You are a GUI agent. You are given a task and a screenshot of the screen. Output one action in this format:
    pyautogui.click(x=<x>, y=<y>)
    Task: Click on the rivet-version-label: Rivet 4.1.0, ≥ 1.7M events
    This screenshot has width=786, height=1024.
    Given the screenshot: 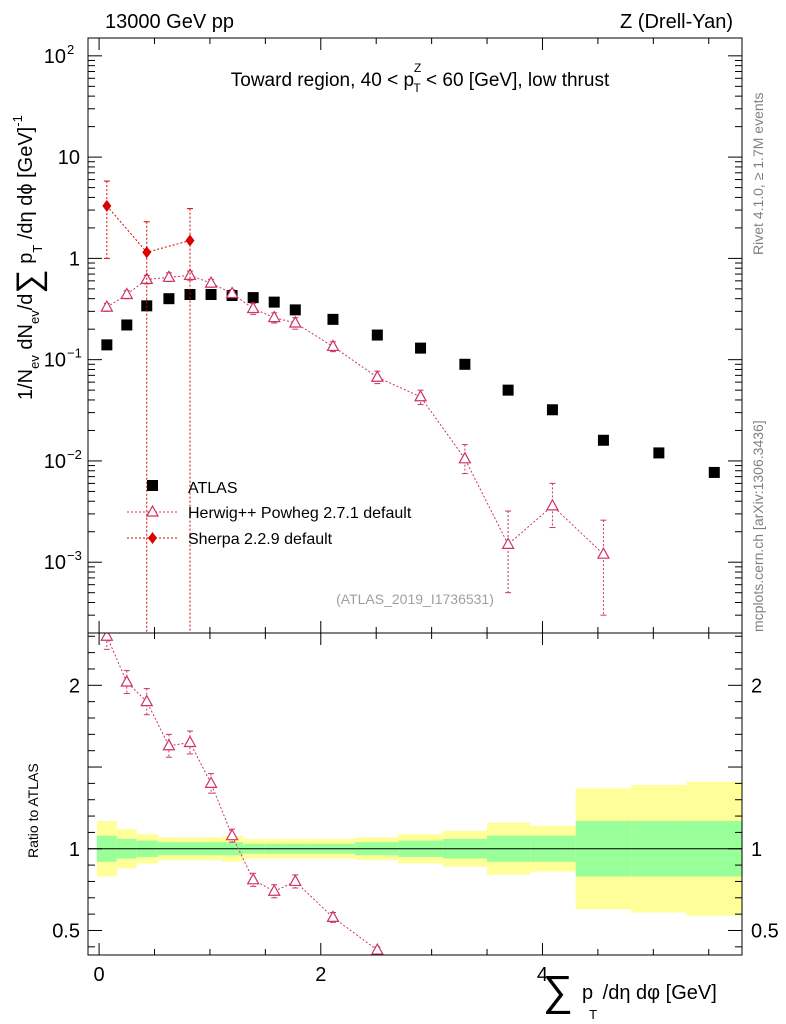 What is the action you would take?
    pyautogui.click(x=758, y=173)
    